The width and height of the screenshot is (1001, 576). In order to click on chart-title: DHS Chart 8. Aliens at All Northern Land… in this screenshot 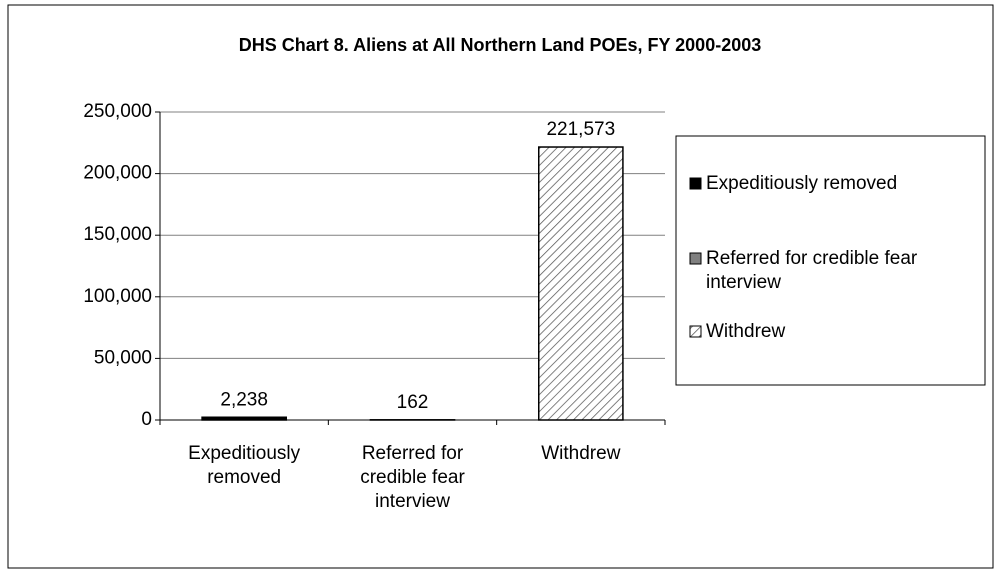, I will do `click(500, 45)`.